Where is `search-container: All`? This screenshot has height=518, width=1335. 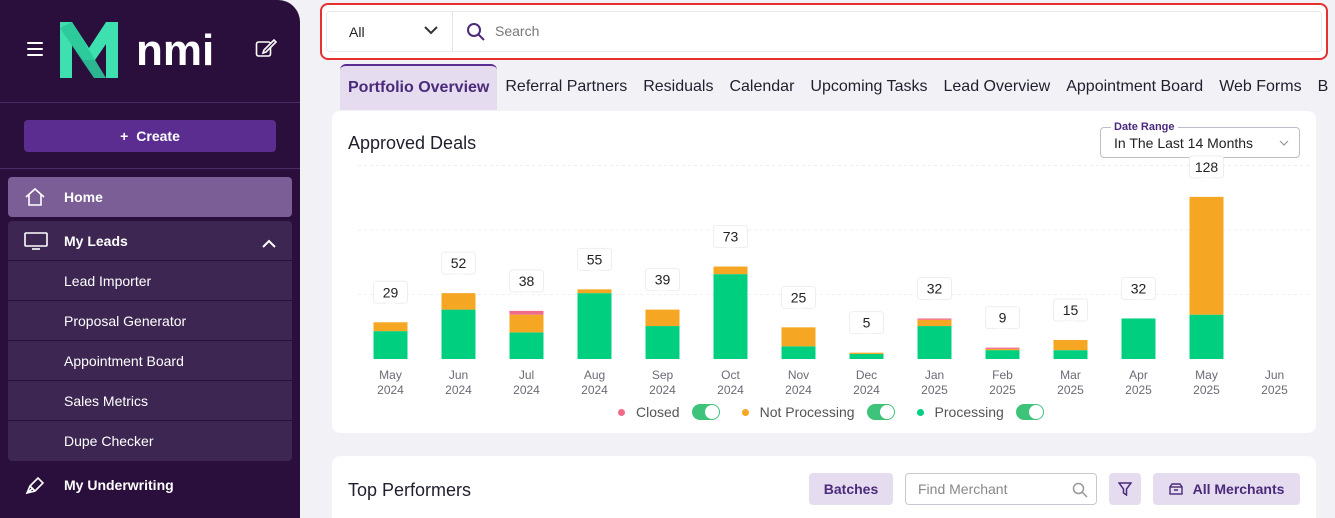 search-container: All is located at coordinates (824, 31).